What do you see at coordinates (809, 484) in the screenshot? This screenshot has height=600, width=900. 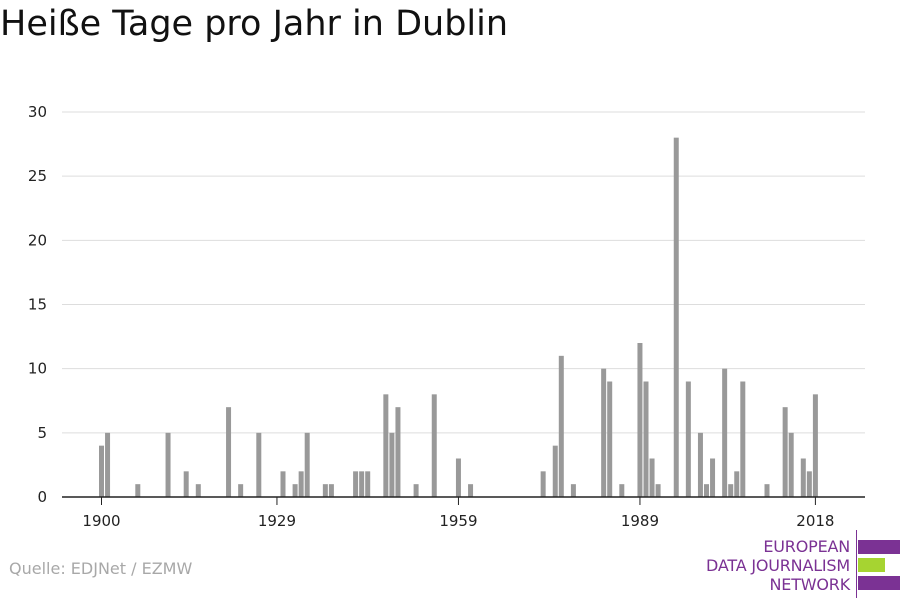 I see `bar-2017` at bounding box center [809, 484].